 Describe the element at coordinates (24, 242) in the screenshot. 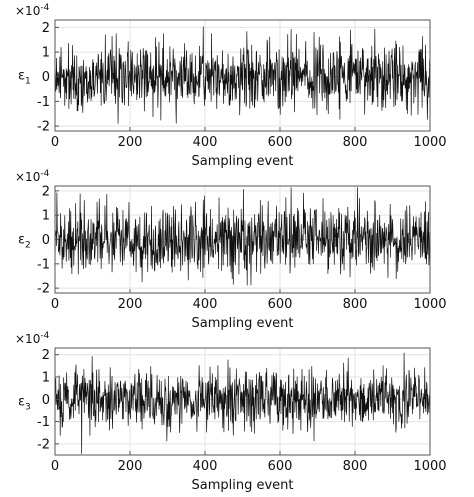

I see `y-axis-label: ε2` at that location.